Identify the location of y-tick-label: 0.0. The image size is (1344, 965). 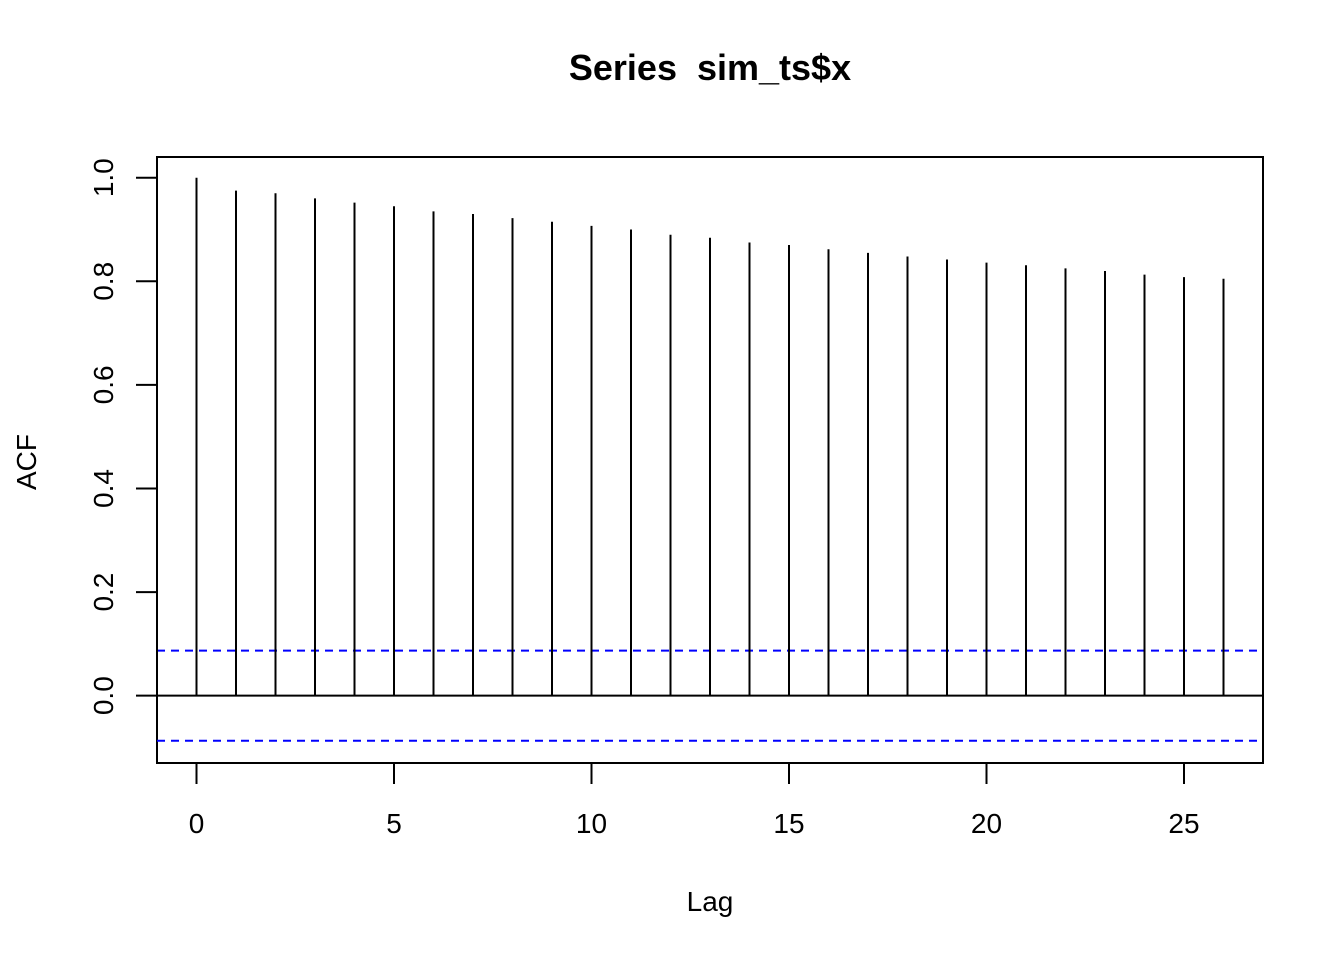
(103, 695).